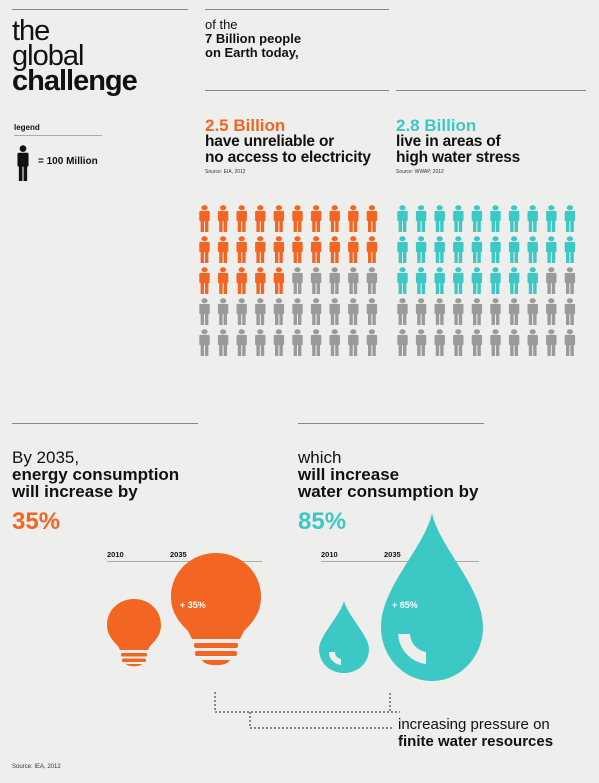 This screenshot has width=599, height=783. I want to click on water-year-2035: 2035, so click(392, 554).